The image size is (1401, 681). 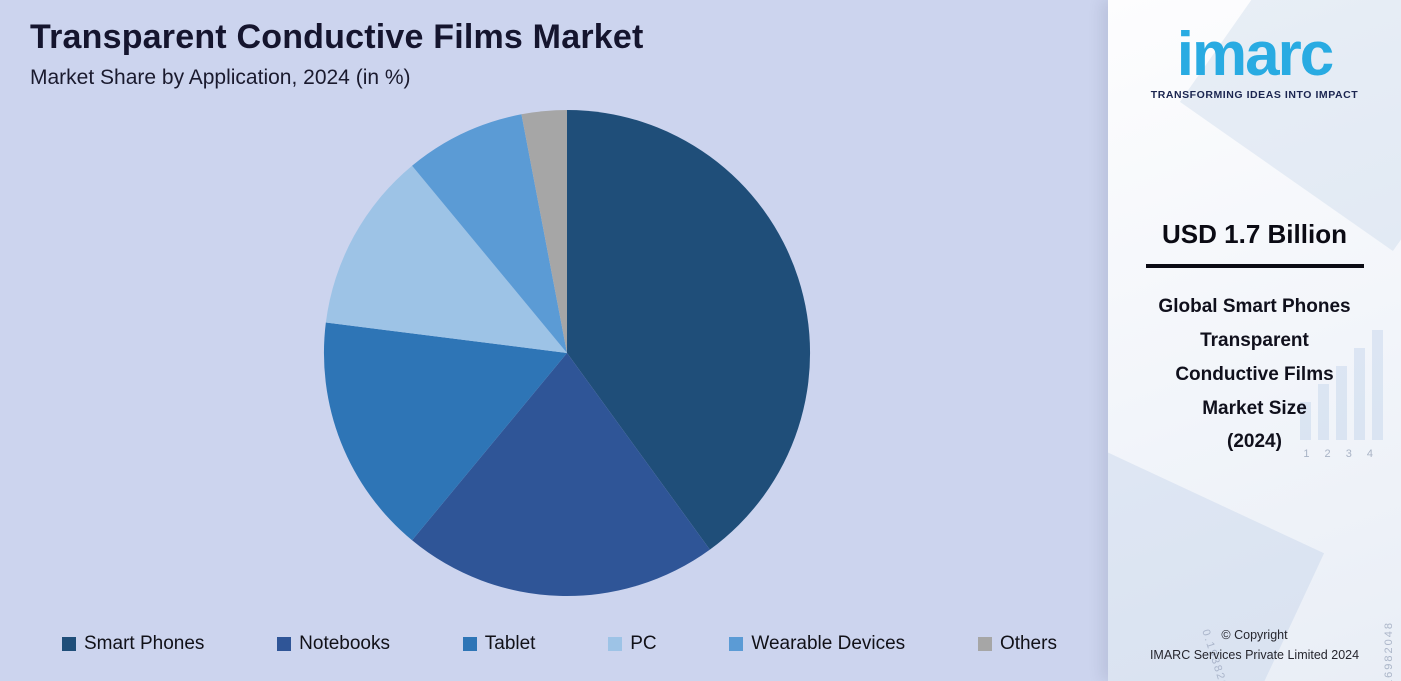 I want to click on legend-item-wearable-devices: Wearable Devices, so click(x=817, y=644).